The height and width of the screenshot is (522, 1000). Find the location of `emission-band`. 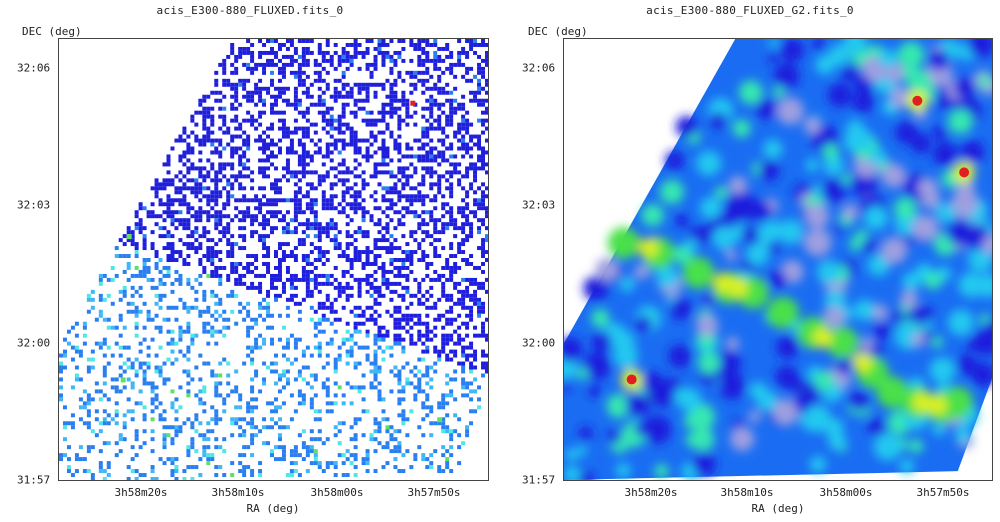

emission-band is located at coordinates (783, 312).